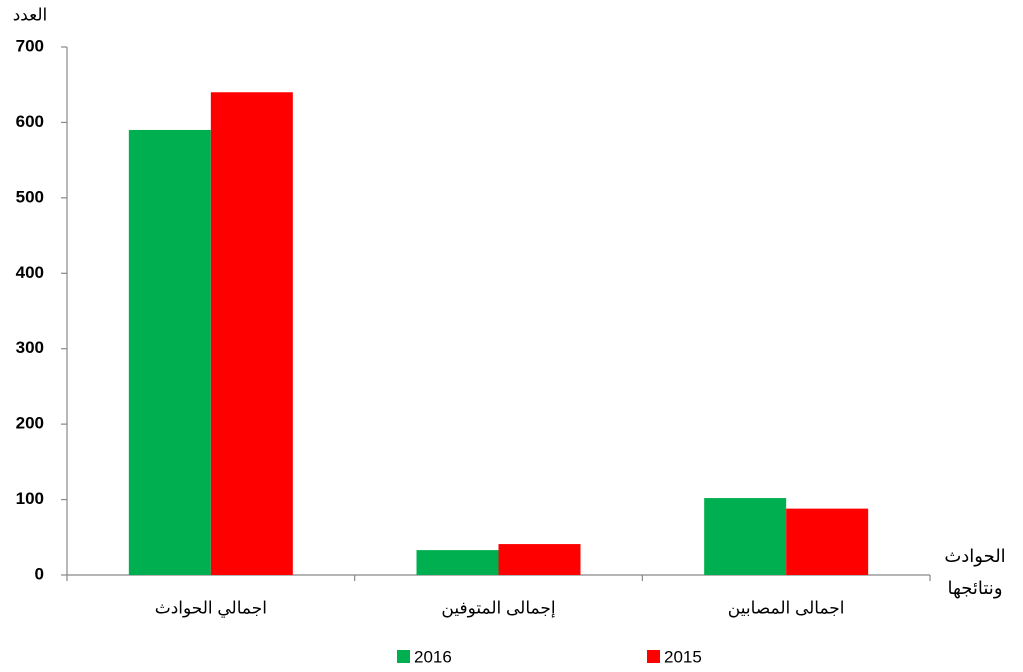 Image resolution: width=1023 pixels, height=672 pixels. I want to click on x-tick-label: إجمالى المتوفين, so click(498, 607).